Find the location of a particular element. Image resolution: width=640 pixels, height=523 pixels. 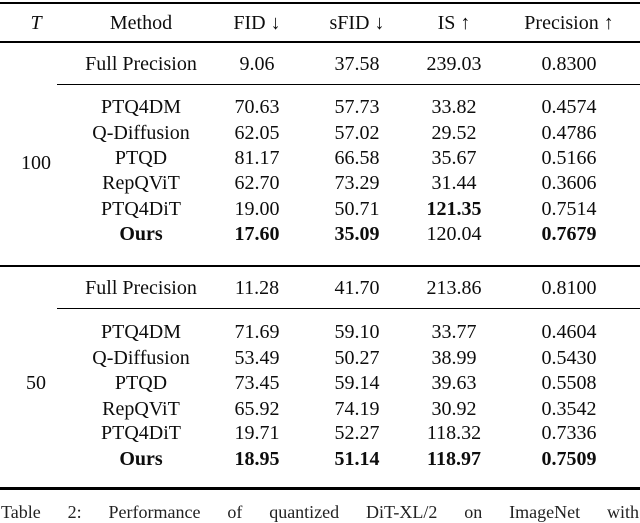

fid-value-cell: 9.06 is located at coordinates (257, 64).